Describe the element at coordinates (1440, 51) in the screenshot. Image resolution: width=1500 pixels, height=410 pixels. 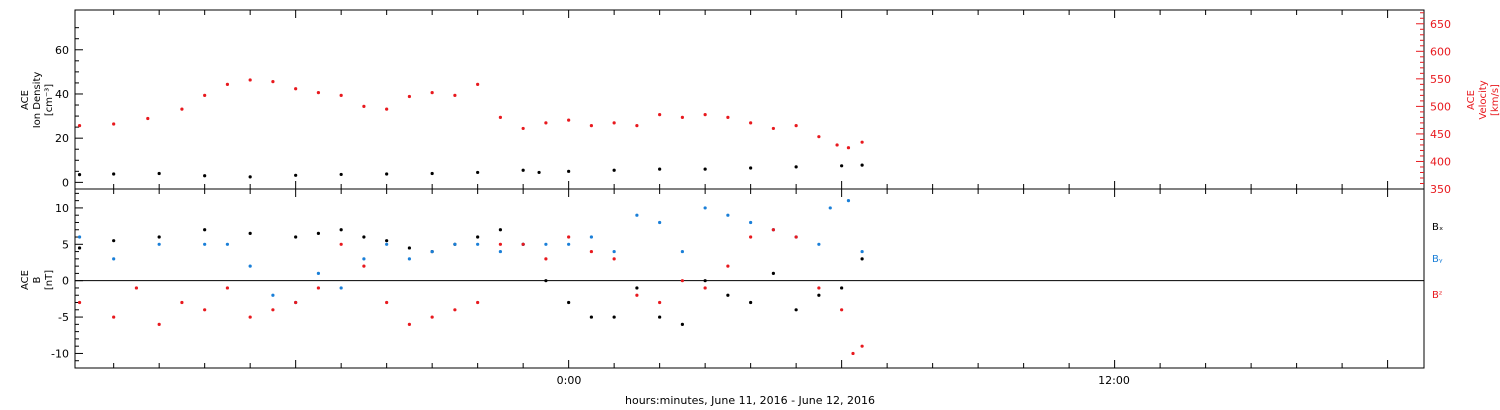
I see `top-right-y-tick-label: 600` at that location.